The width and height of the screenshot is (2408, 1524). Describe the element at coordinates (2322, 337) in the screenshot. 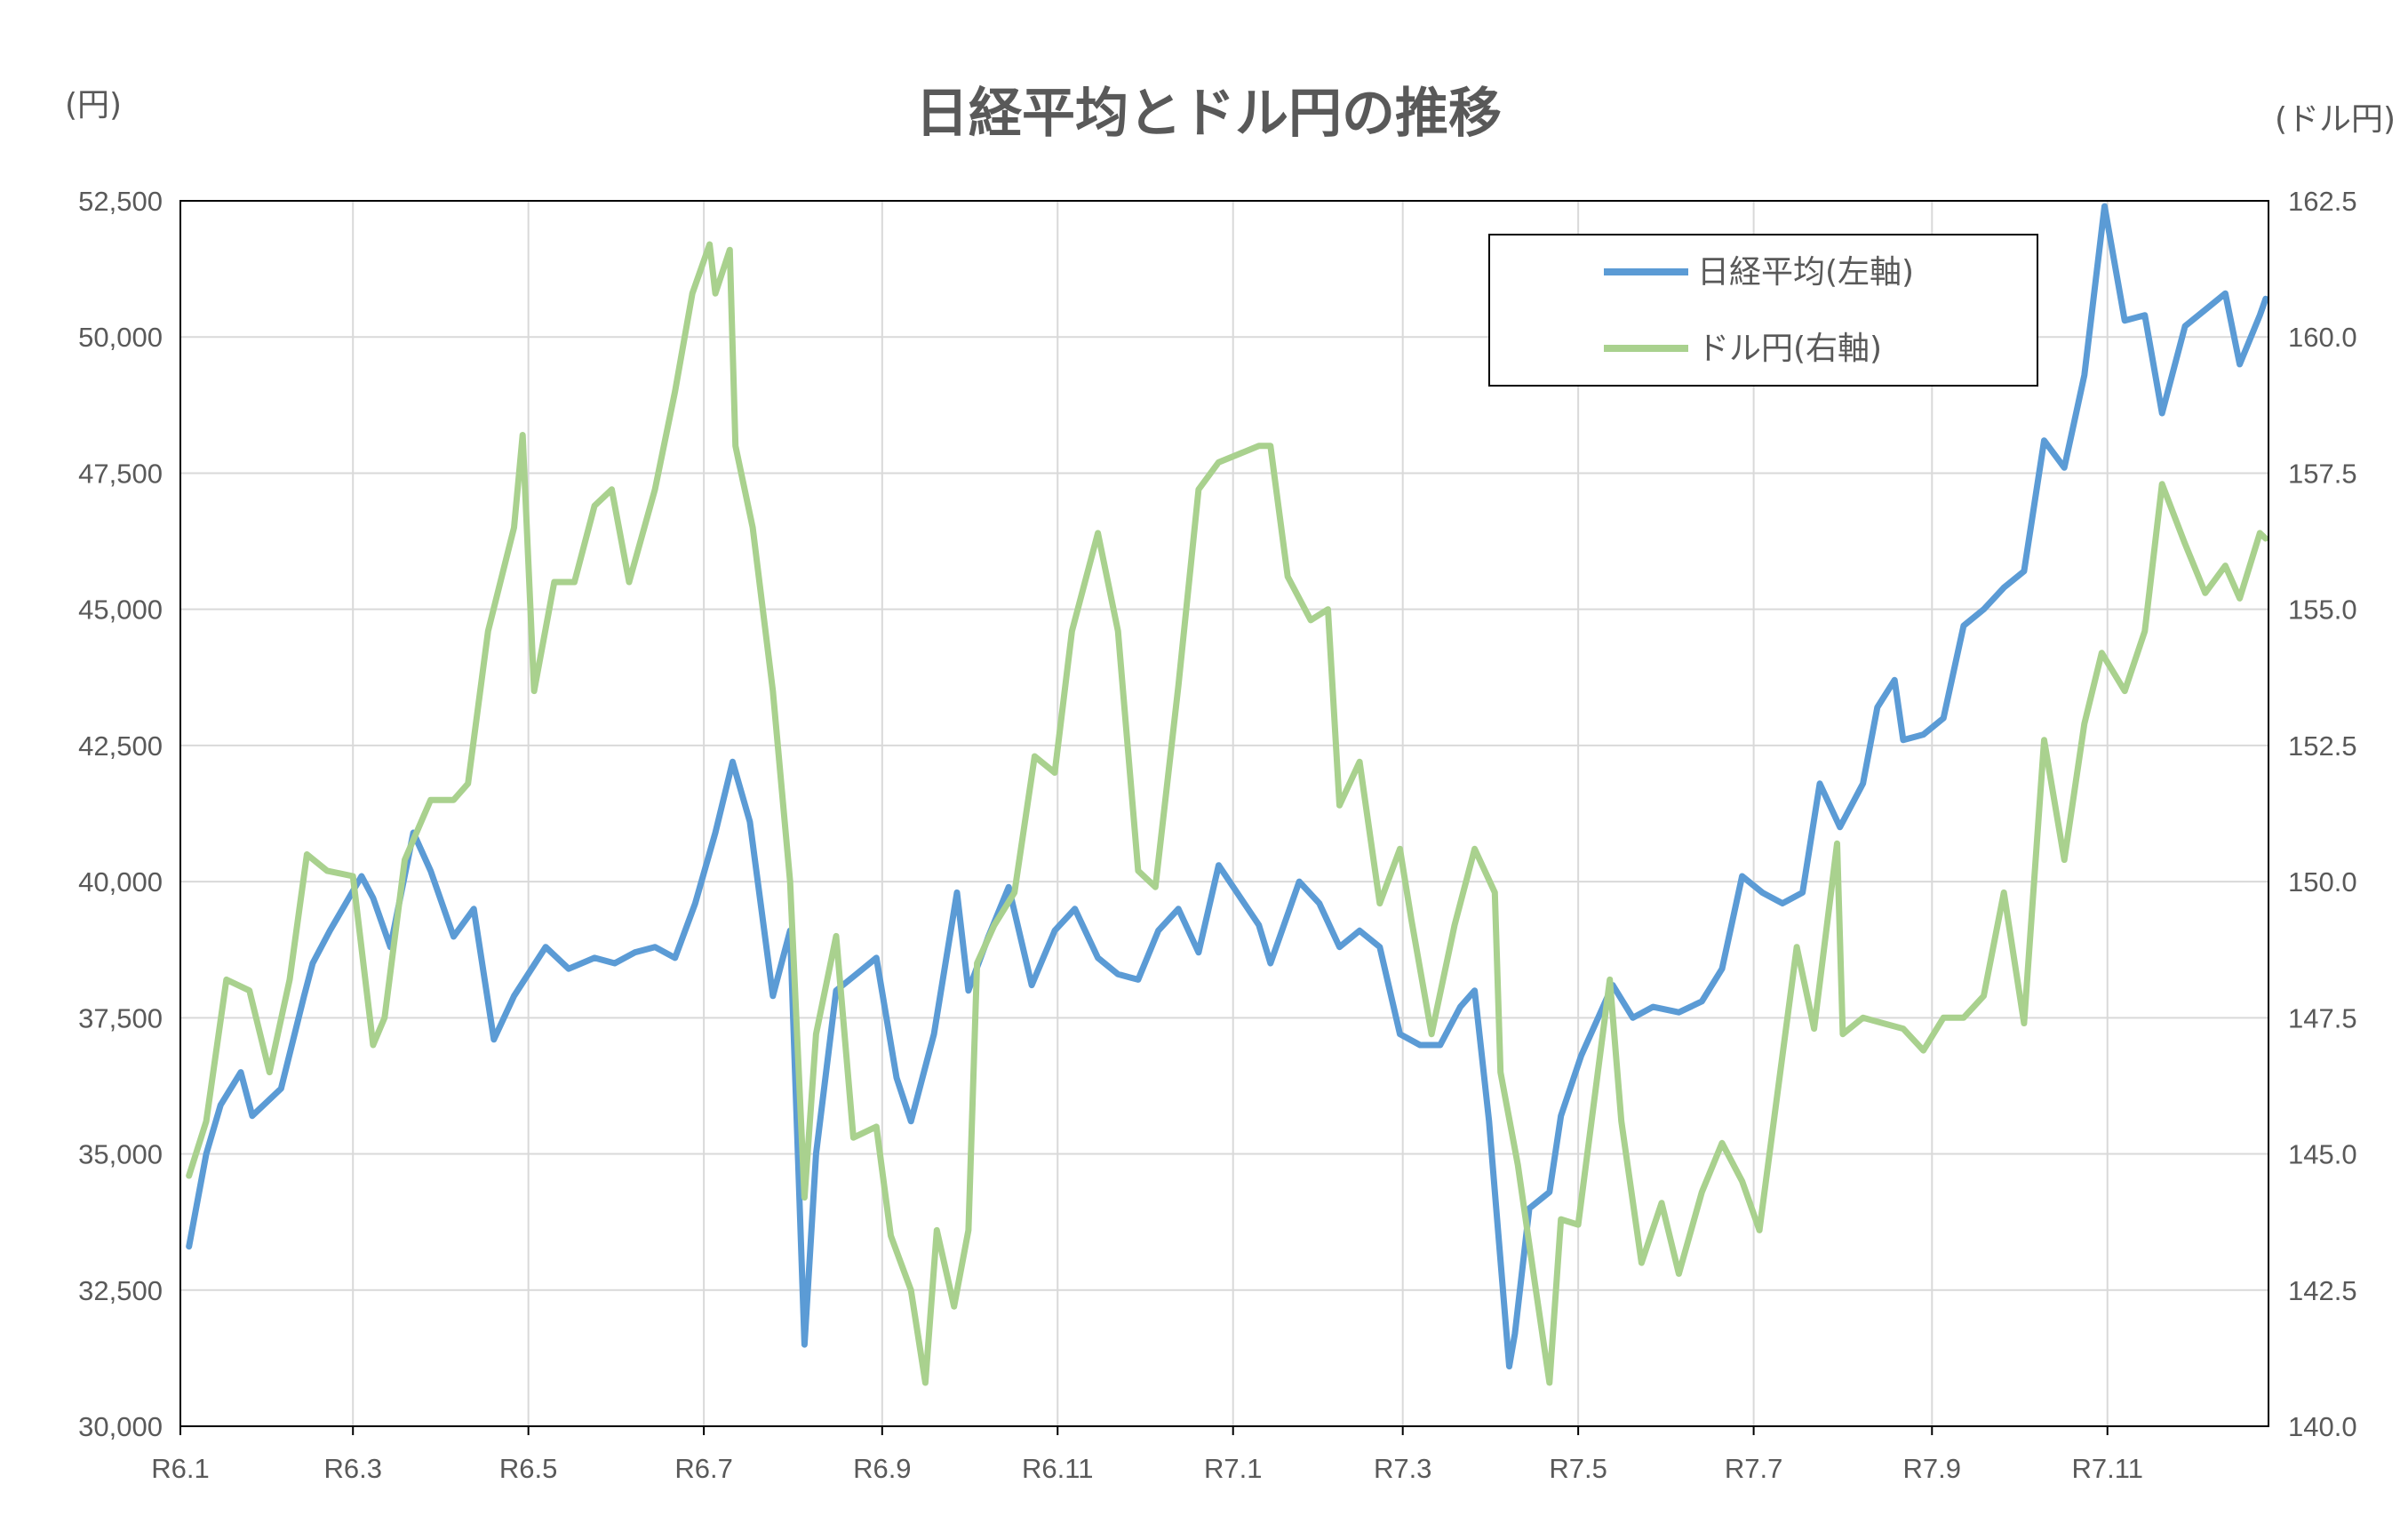

I see `right-y-tick-label: 160.0` at that location.